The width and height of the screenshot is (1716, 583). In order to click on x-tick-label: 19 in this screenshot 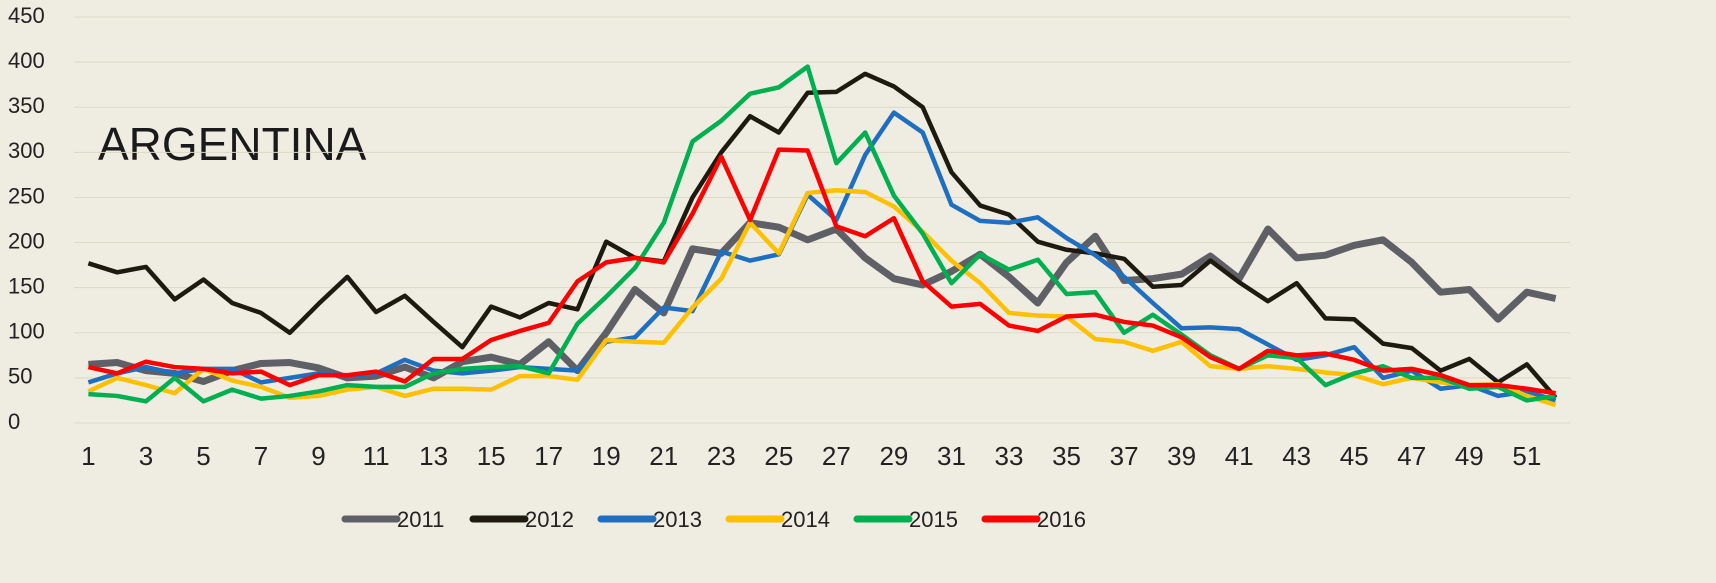, I will do `click(606, 456)`.